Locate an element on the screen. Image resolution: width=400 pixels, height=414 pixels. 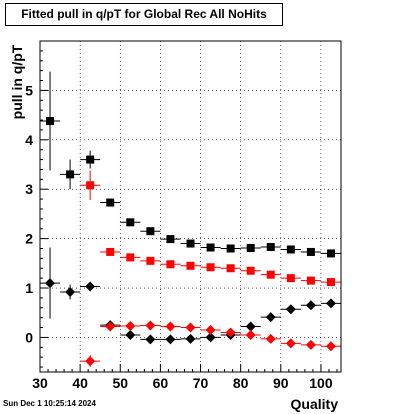
x-tick-label: 100 is located at coordinates (321, 383).